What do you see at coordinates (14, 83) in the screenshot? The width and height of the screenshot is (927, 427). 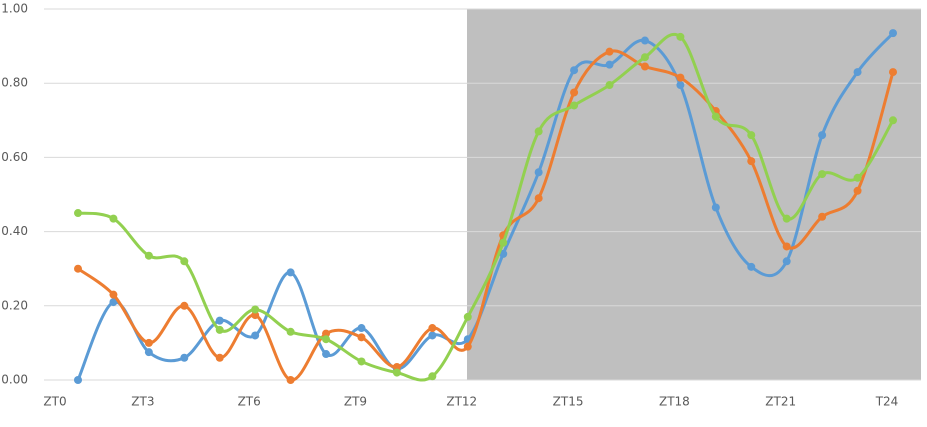 I see `y-tick-label: 0.80` at bounding box center [14, 83].